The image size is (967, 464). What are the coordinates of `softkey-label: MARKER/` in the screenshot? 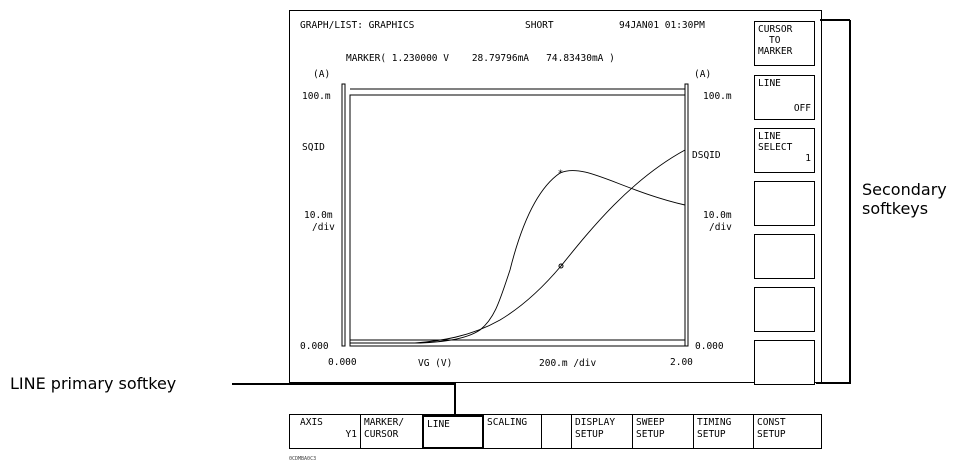 It's located at (384, 422).